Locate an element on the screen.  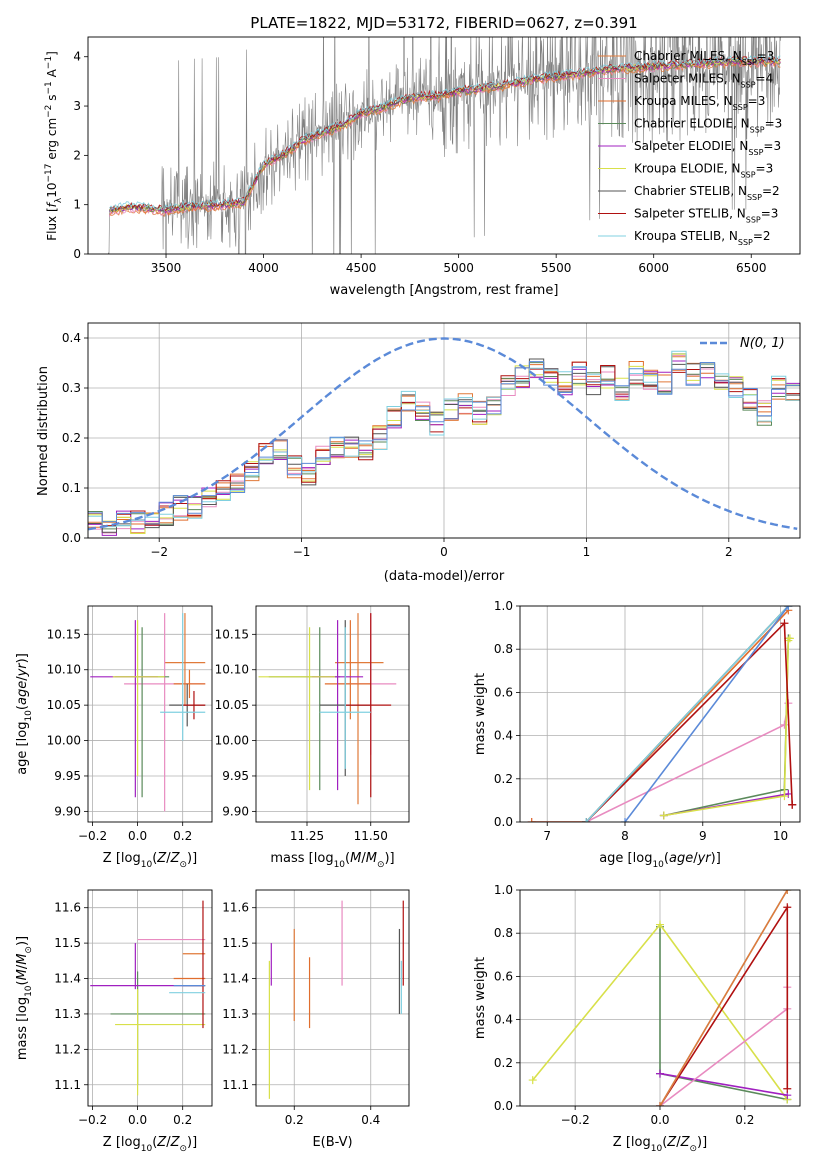
y-tick-label: 11.4 is located at coordinates (235, 979).